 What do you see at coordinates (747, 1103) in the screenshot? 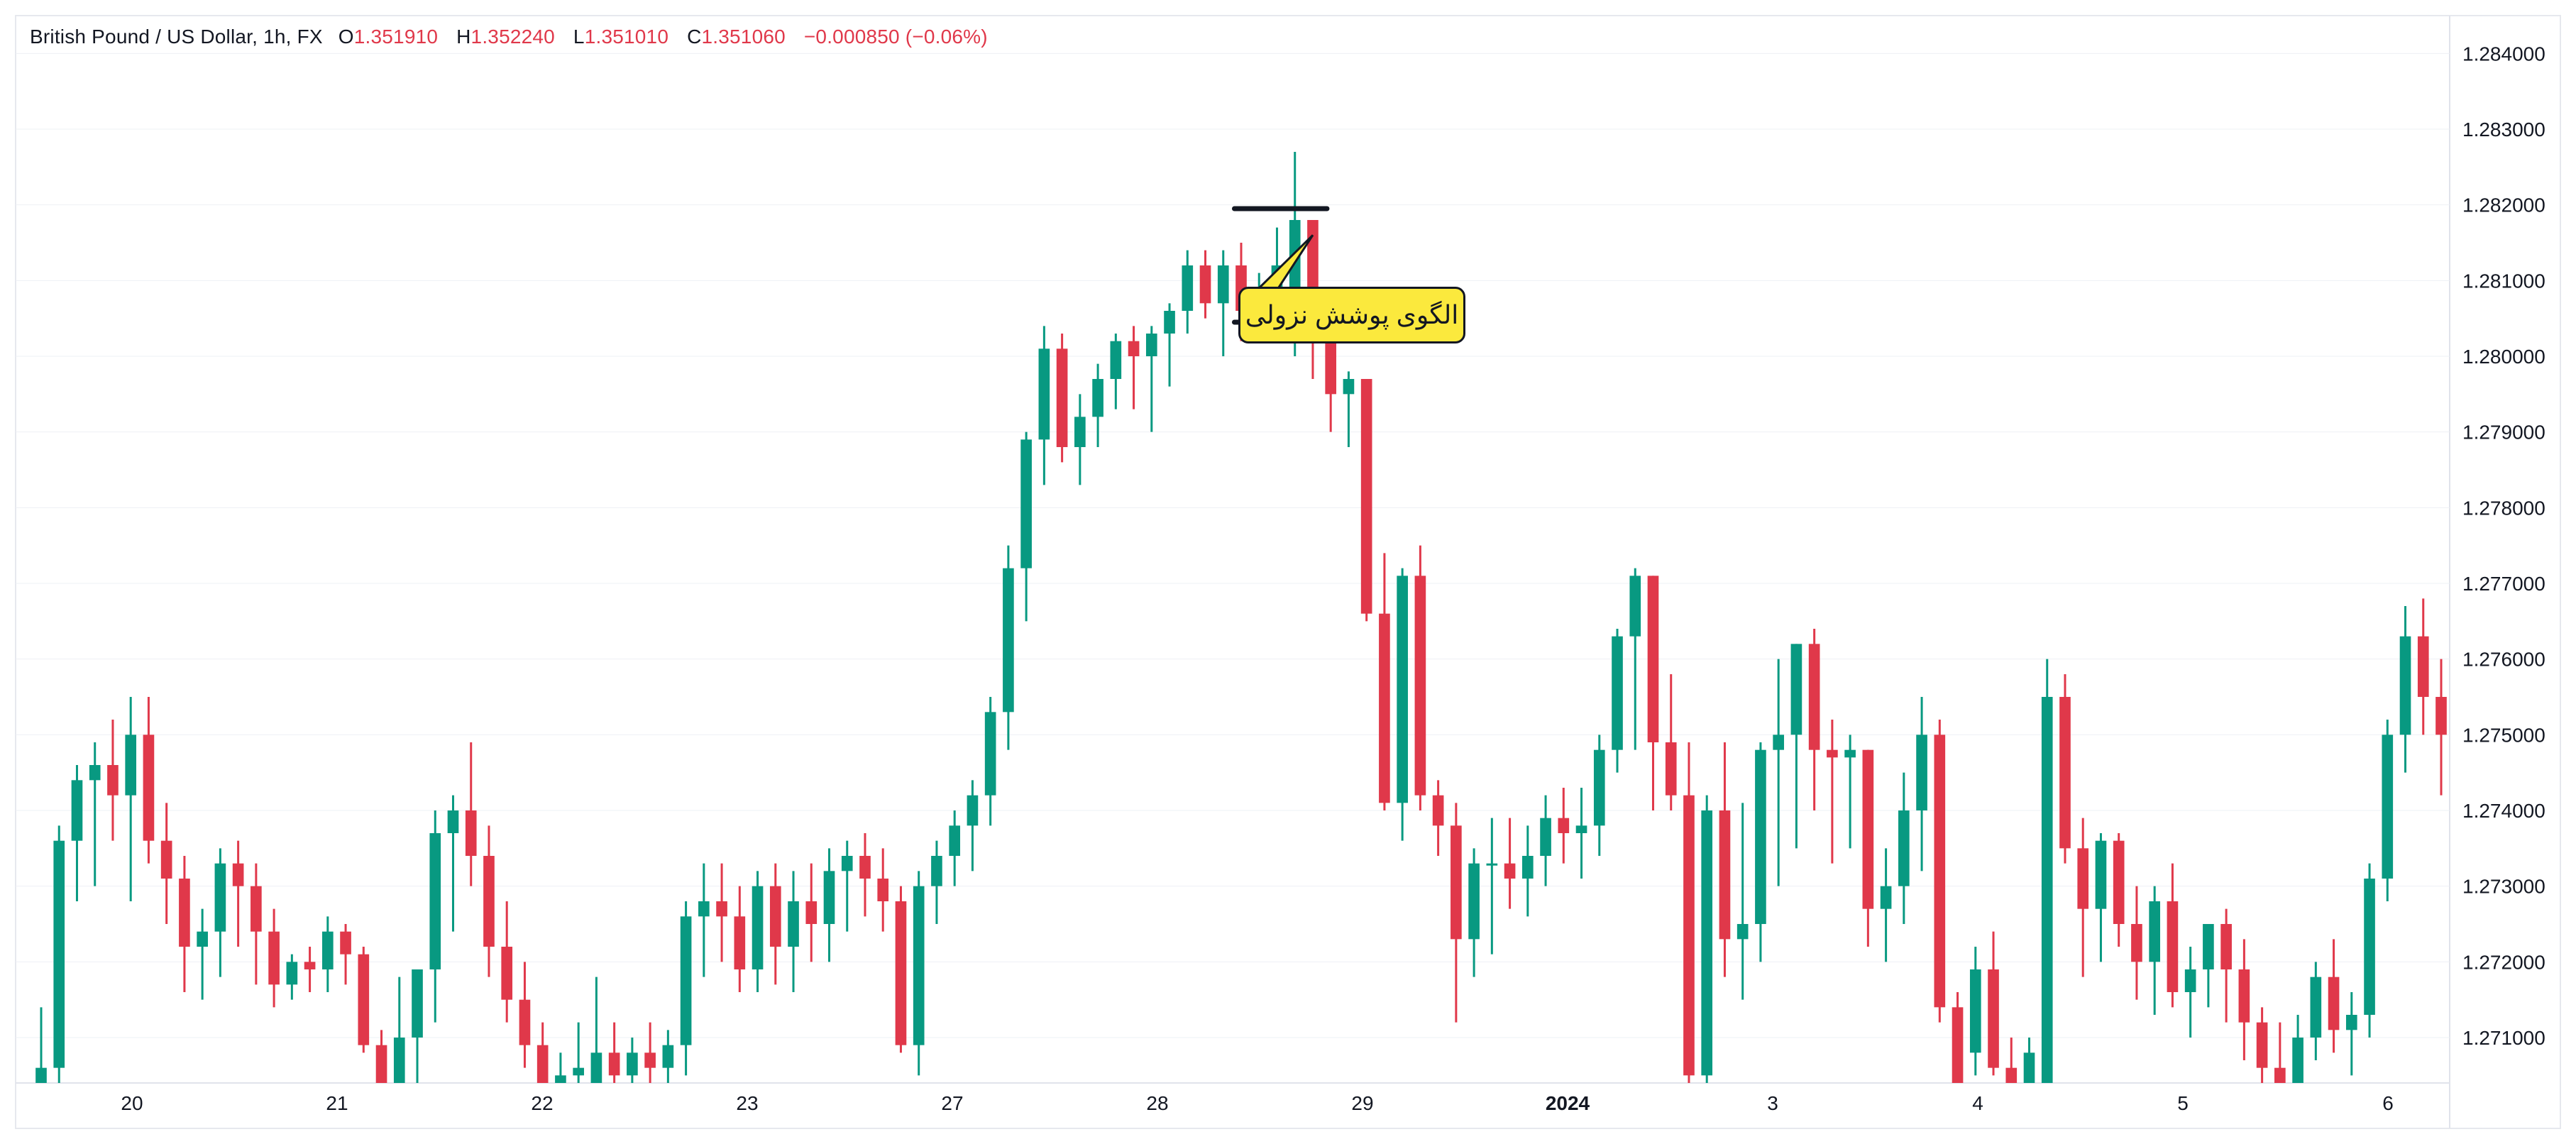
I see `x-tick-label: 23` at bounding box center [747, 1103].